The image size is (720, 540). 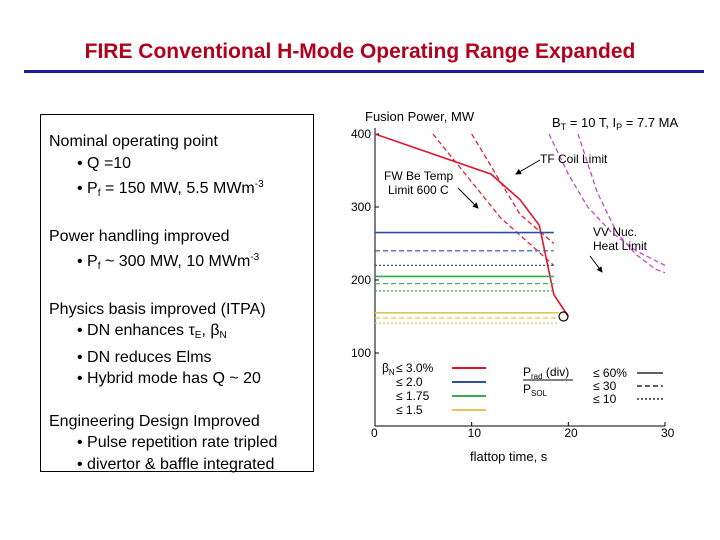 What do you see at coordinates (177, 442) in the screenshot?
I see `bullet-pulse: • Pulse repetition rate tripled` at bounding box center [177, 442].